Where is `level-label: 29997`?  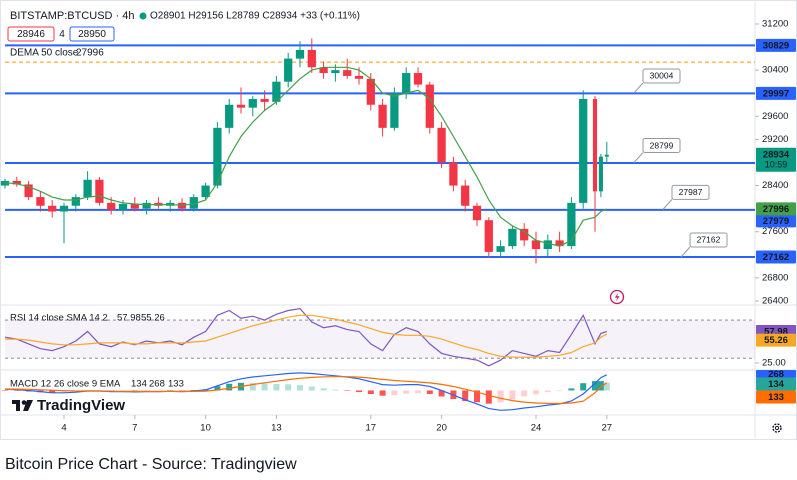
level-label: 29997 is located at coordinates (776, 93).